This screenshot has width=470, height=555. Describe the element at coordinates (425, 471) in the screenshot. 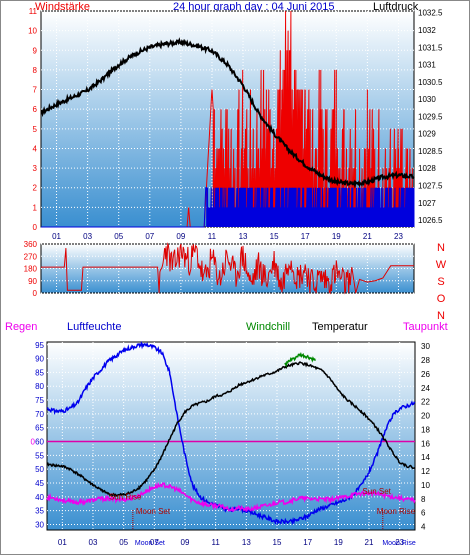

I see `temperature-tick-label: 12` at that location.